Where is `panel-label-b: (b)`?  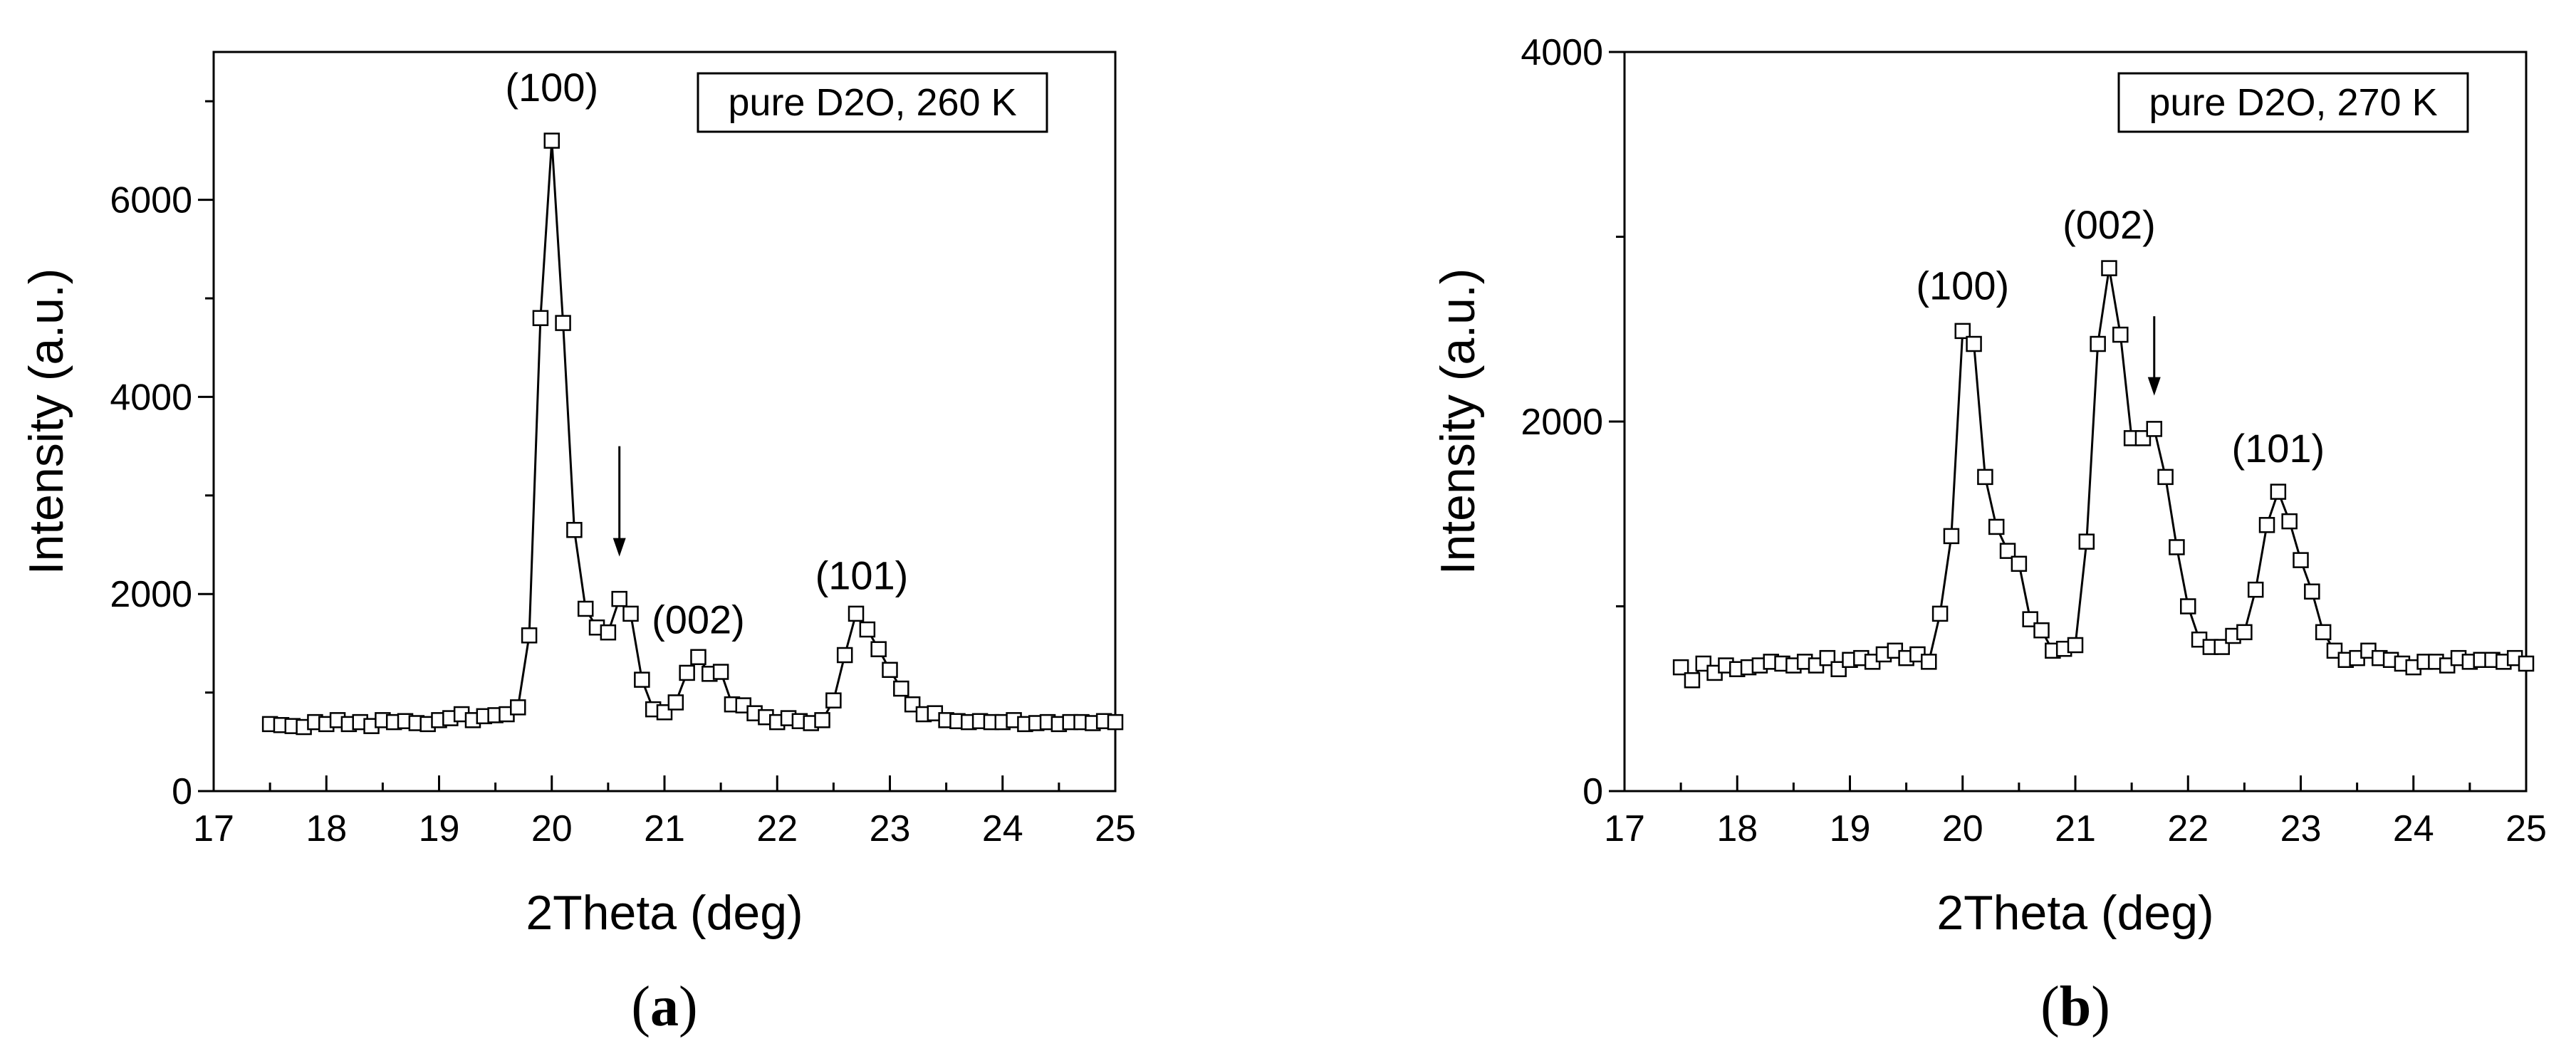 panel-label-b: (b) is located at coordinates (2075, 1007).